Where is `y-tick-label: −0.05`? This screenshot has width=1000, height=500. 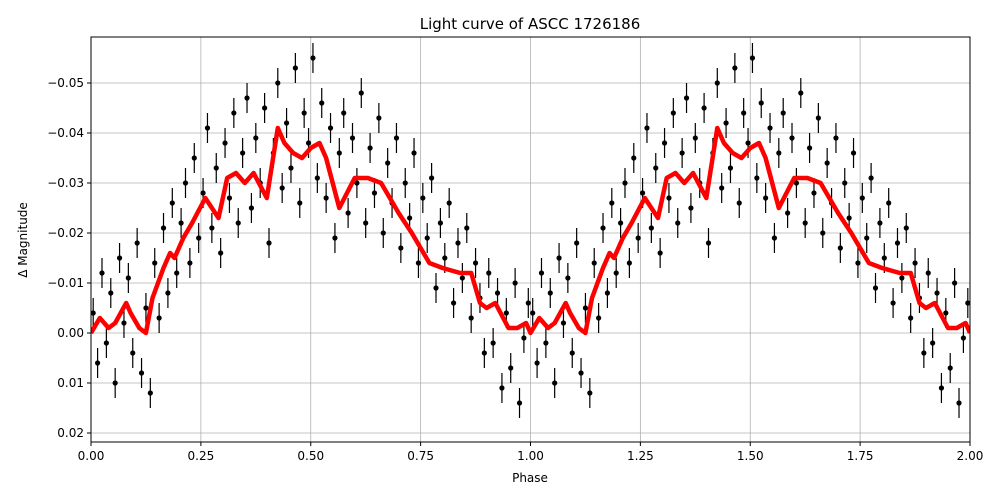 y-tick-label: −0.05 is located at coordinates (65, 83).